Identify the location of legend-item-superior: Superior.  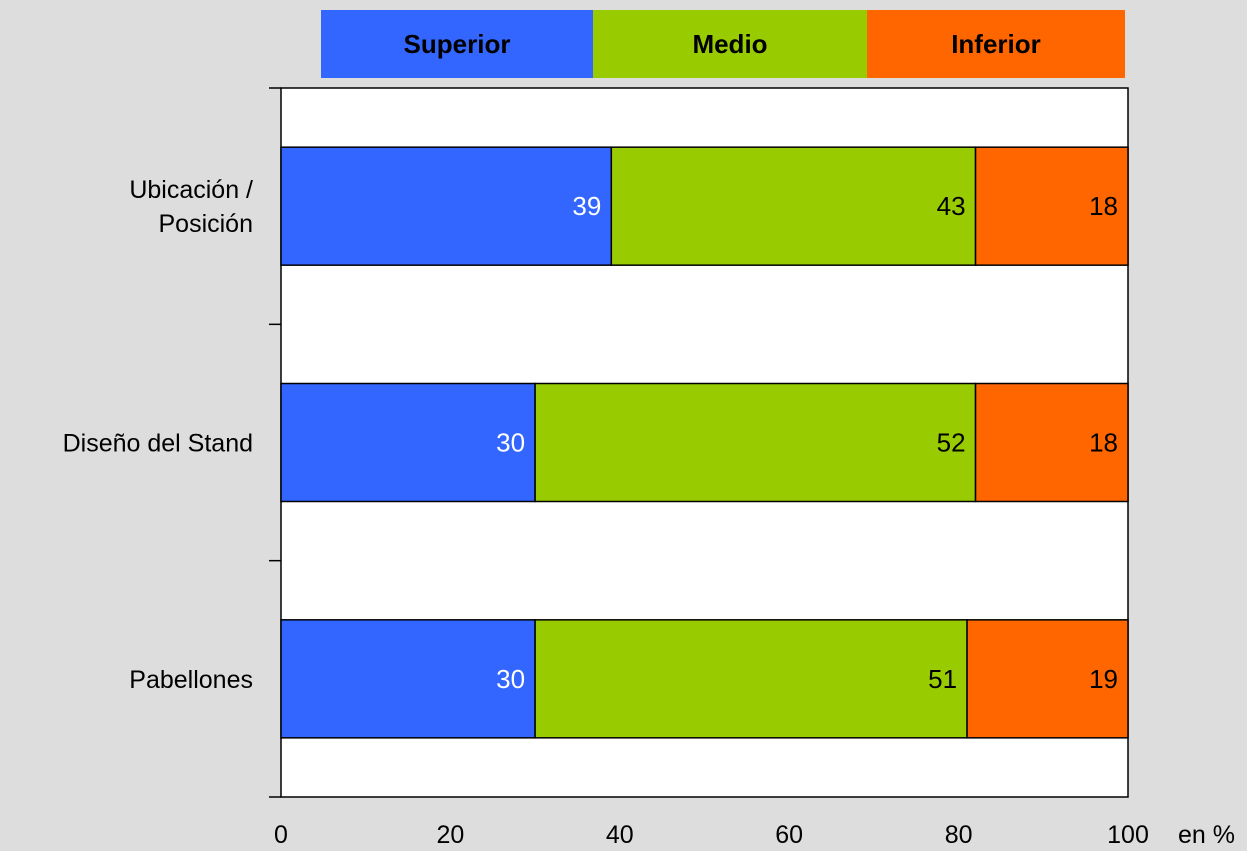
(457, 44).